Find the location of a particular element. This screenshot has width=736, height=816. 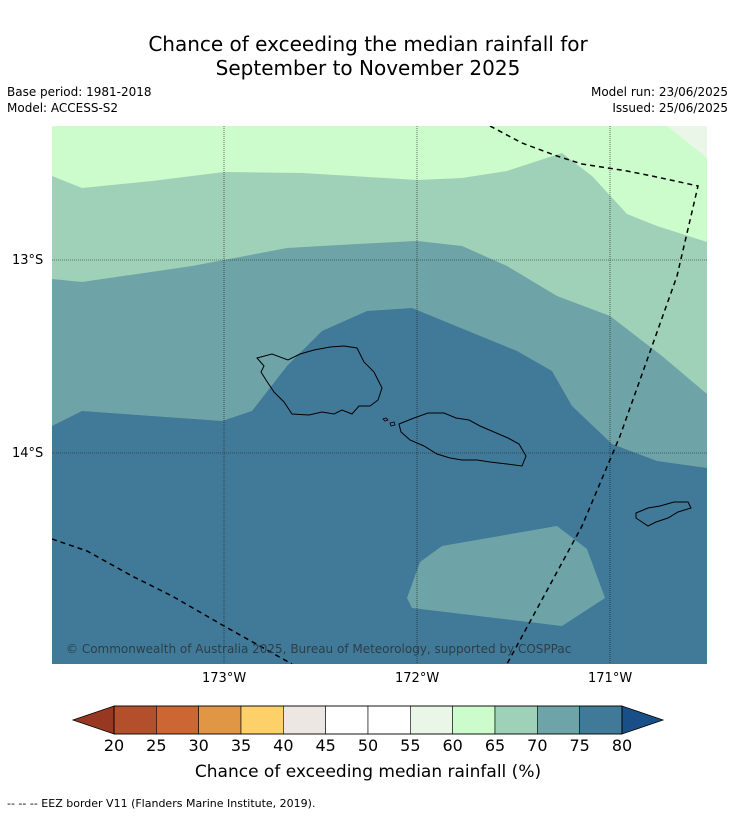

colorbar-tick-25: 25 is located at coordinates (156, 745).